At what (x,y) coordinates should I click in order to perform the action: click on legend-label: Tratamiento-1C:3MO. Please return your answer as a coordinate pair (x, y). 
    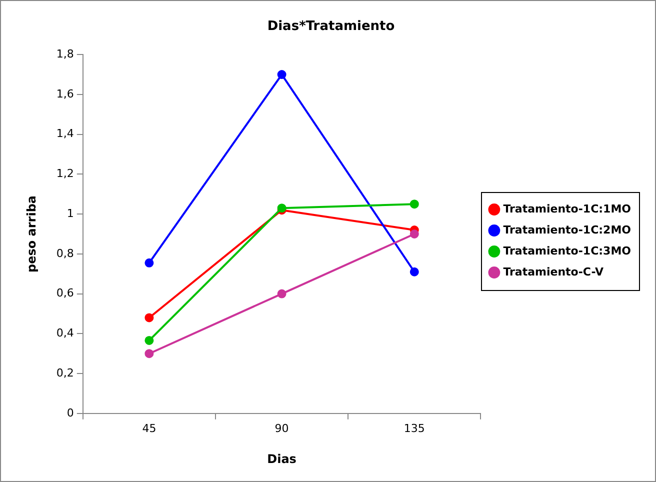
    Looking at the image, I should click on (567, 251).